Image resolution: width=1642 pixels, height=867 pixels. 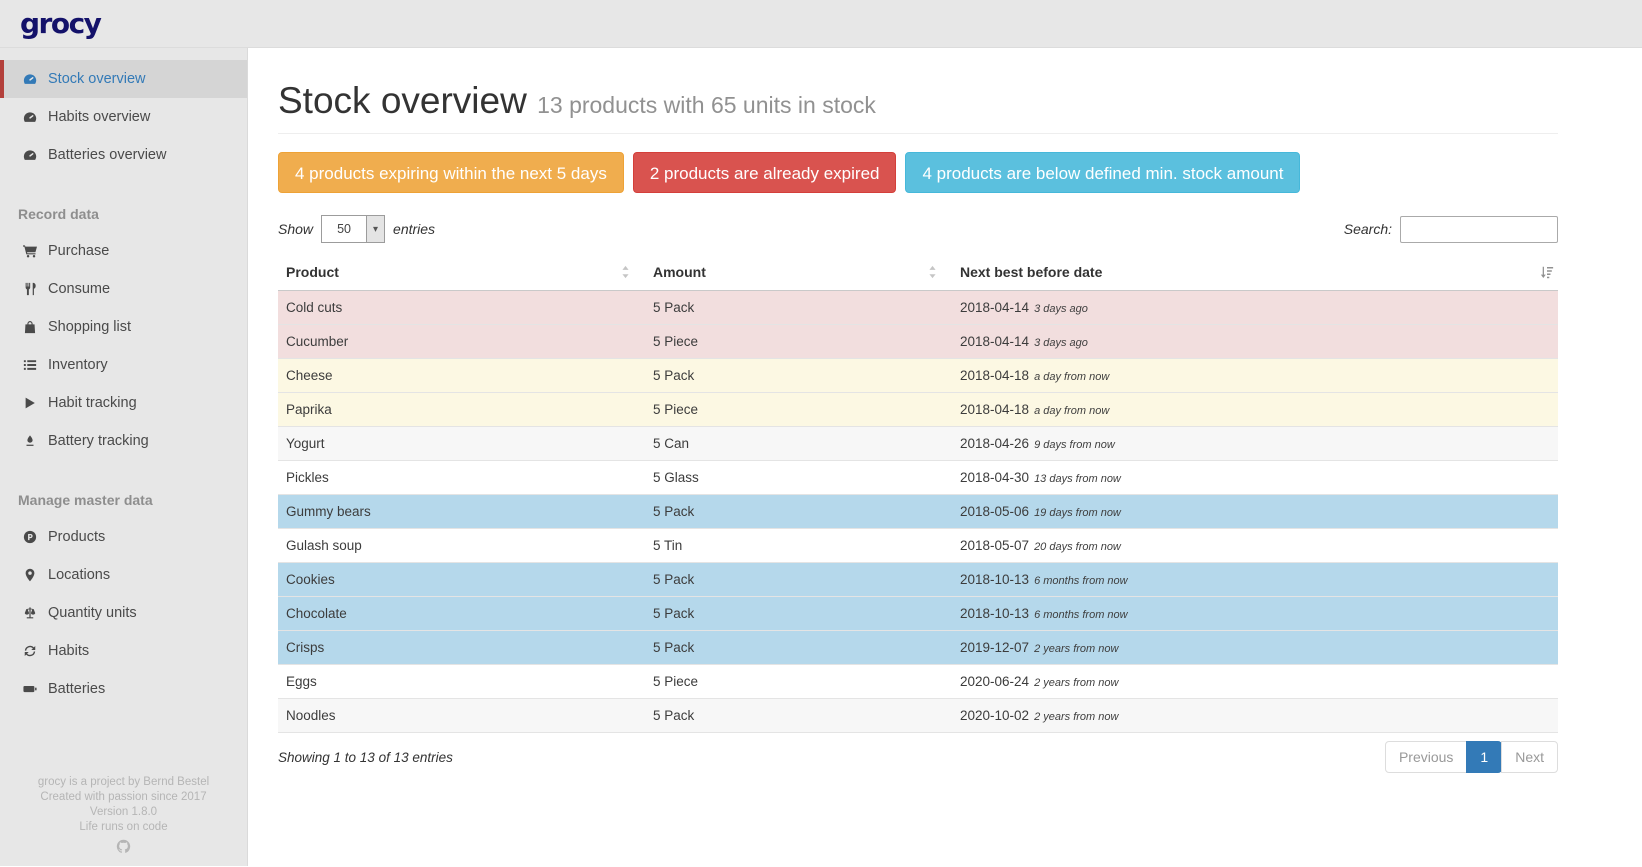 I want to click on sidebar-item-products: Products, so click(x=123, y=537).